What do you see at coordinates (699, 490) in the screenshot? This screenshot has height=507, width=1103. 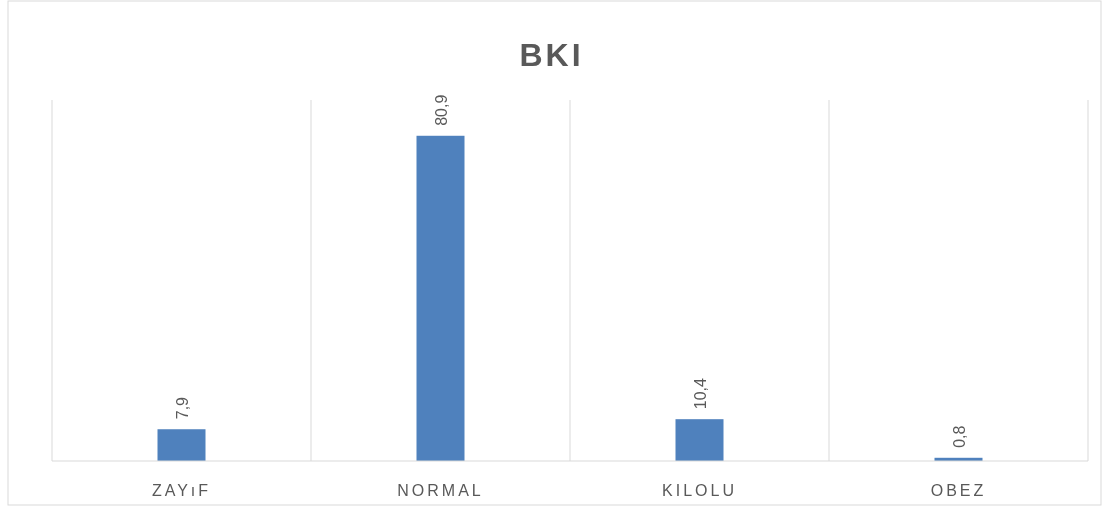 I see `x-tick-label: KILOLU` at bounding box center [699, 490].